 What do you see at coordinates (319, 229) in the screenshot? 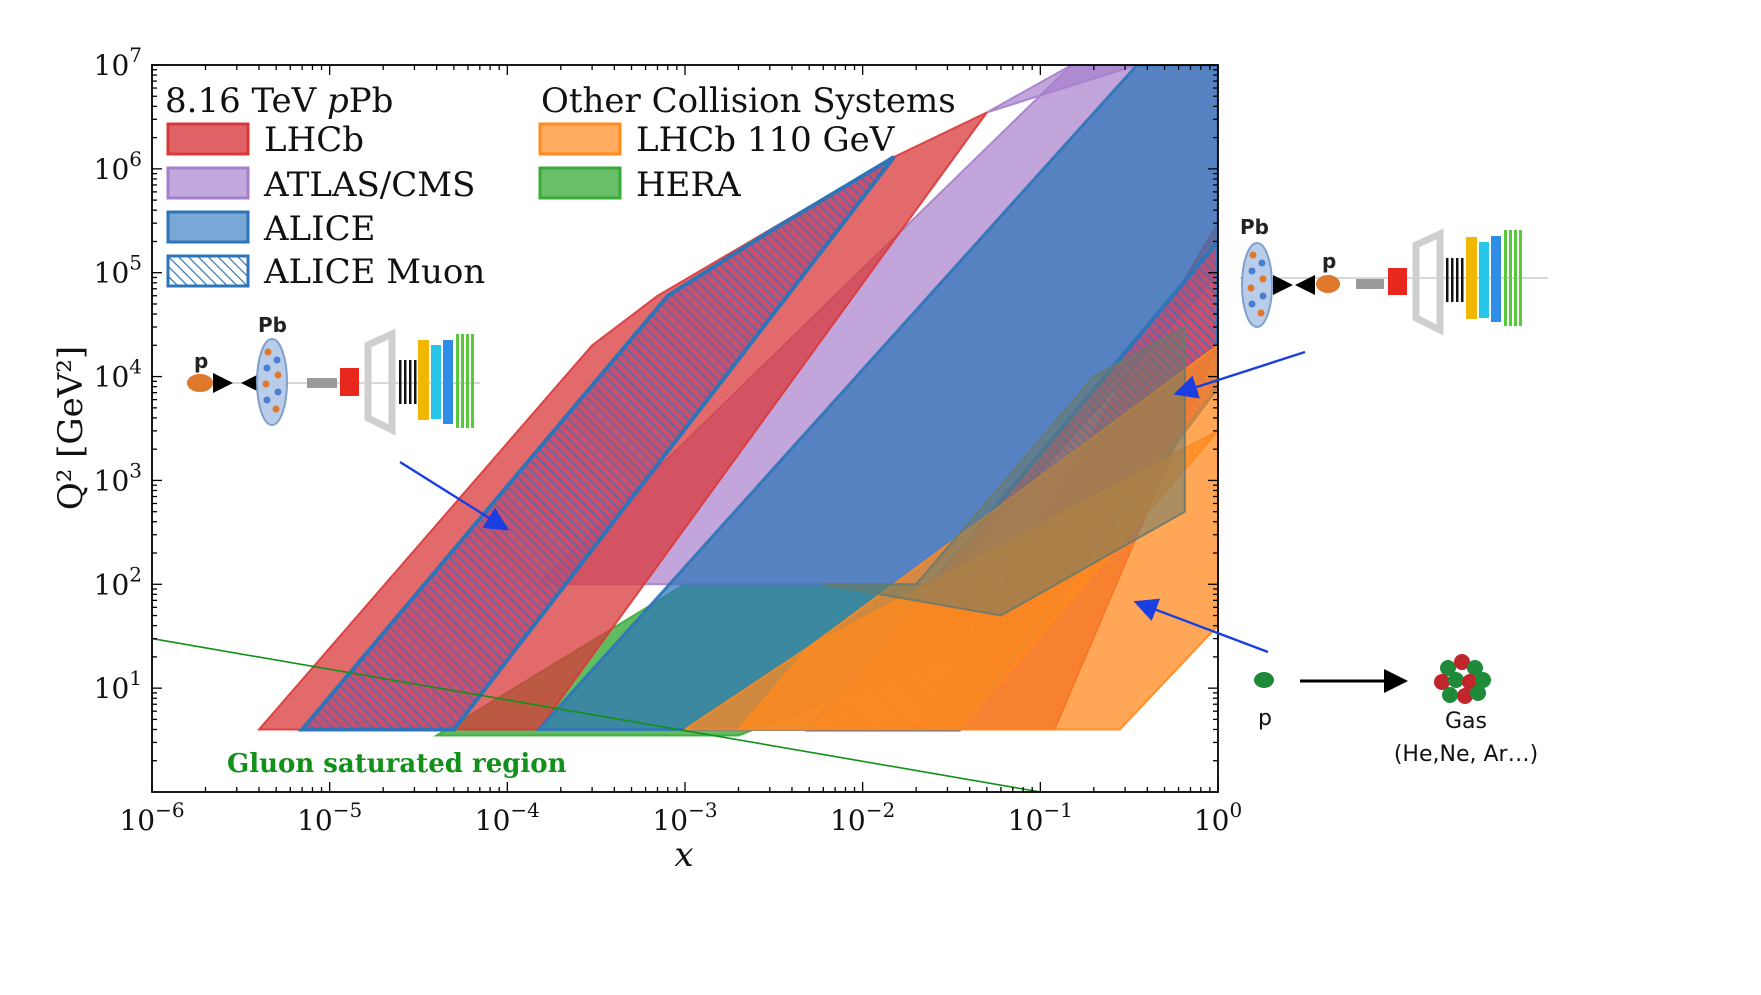
I see `legend-label-alice: ALICE` at bounding box center [319, 229].